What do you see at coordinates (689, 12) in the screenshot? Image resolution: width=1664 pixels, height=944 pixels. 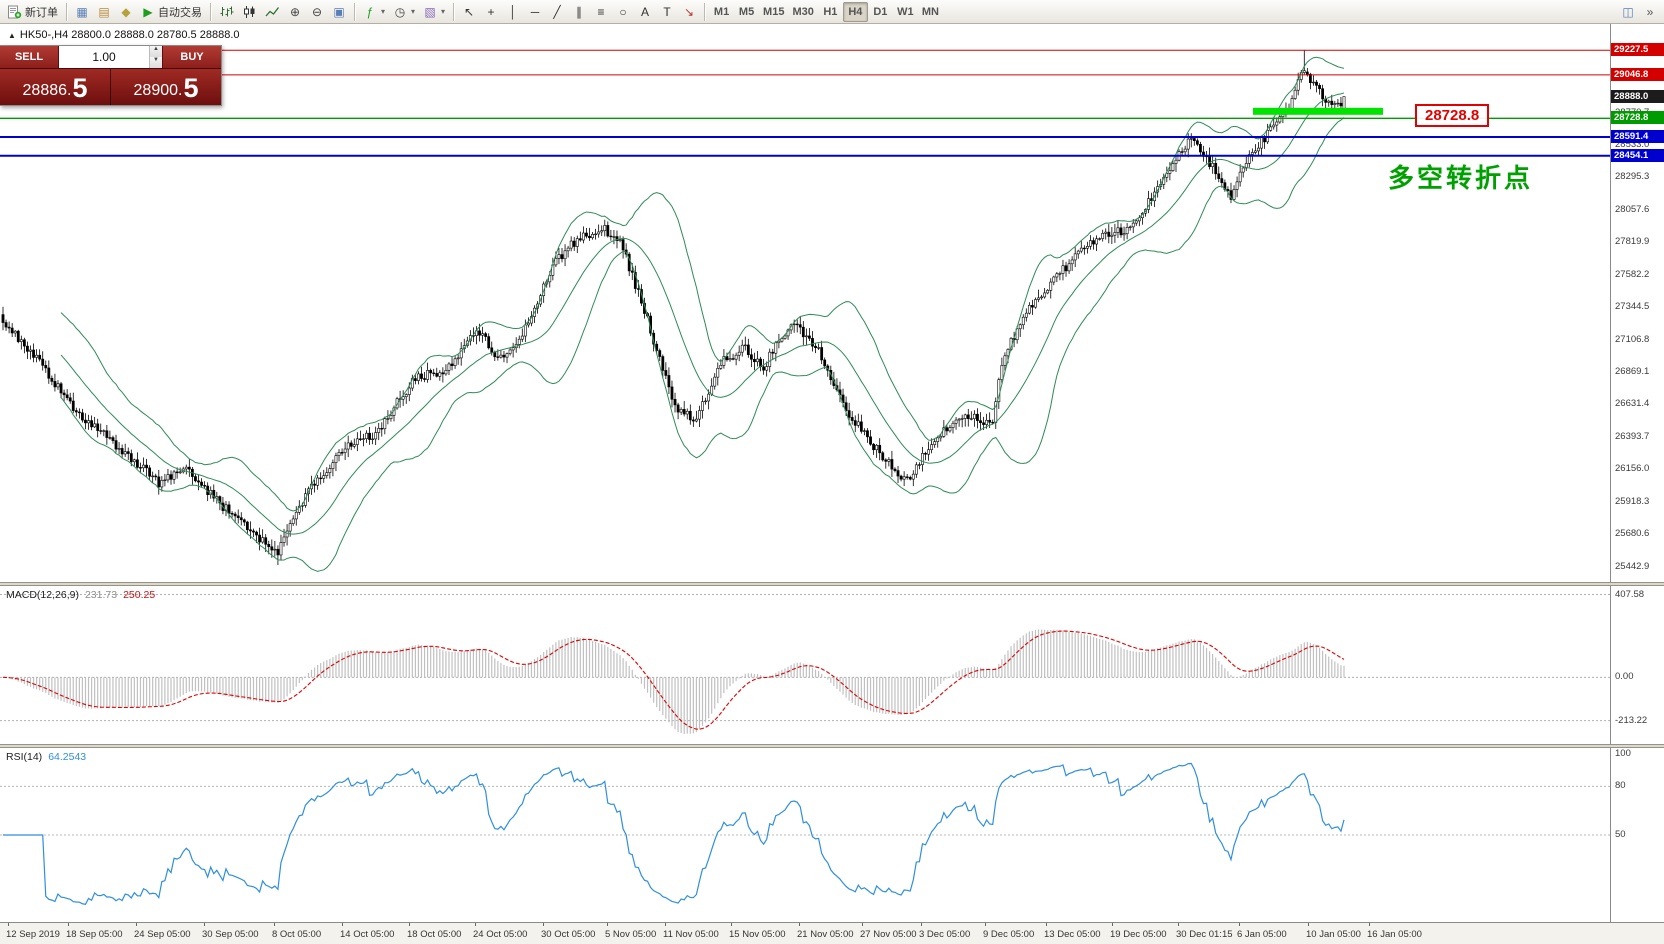 I see `arrows-button: ↘` at bounding box center [689, 12].